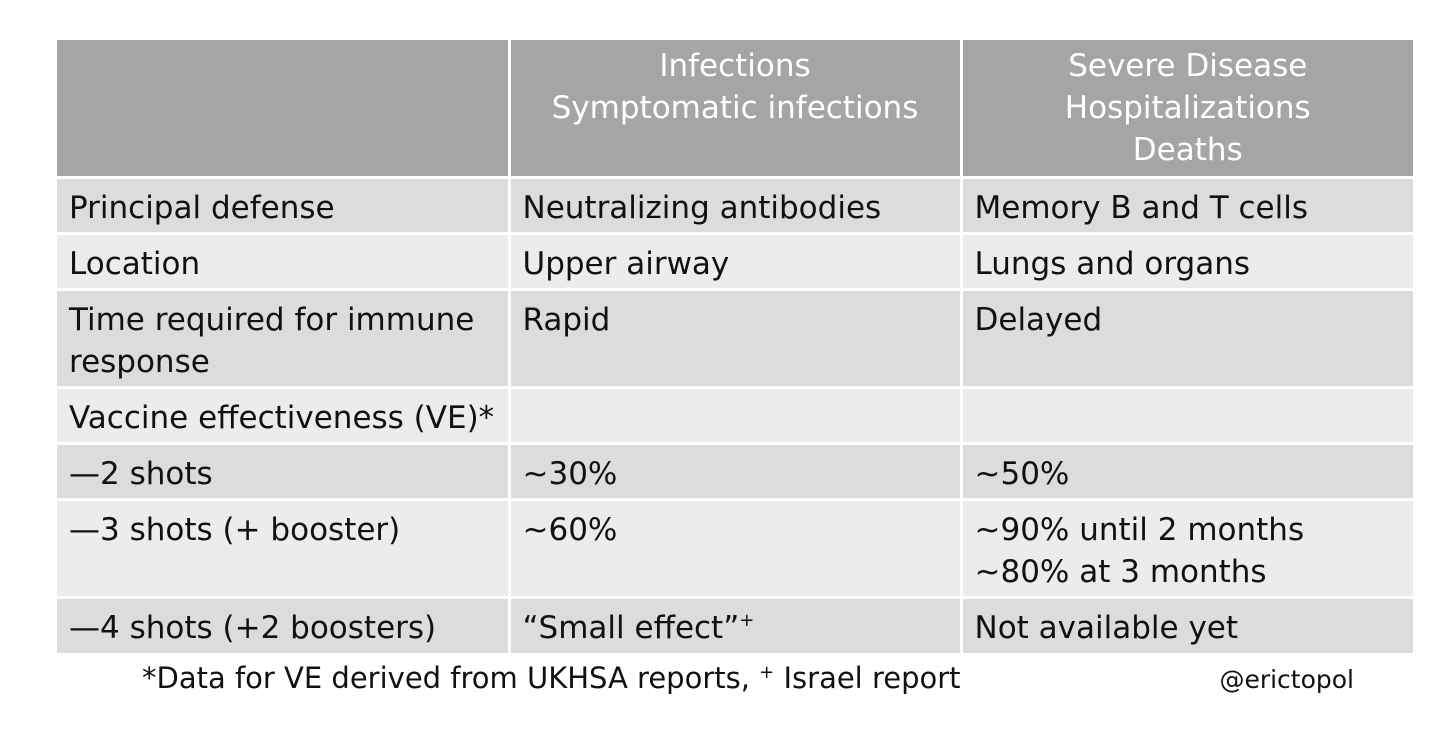 The height and width of the screenshot is (734, 1456). Describe the element at coordinates (284, 471) in the screenshot. I see `row-label-2-shots: —2 shots` at that location.